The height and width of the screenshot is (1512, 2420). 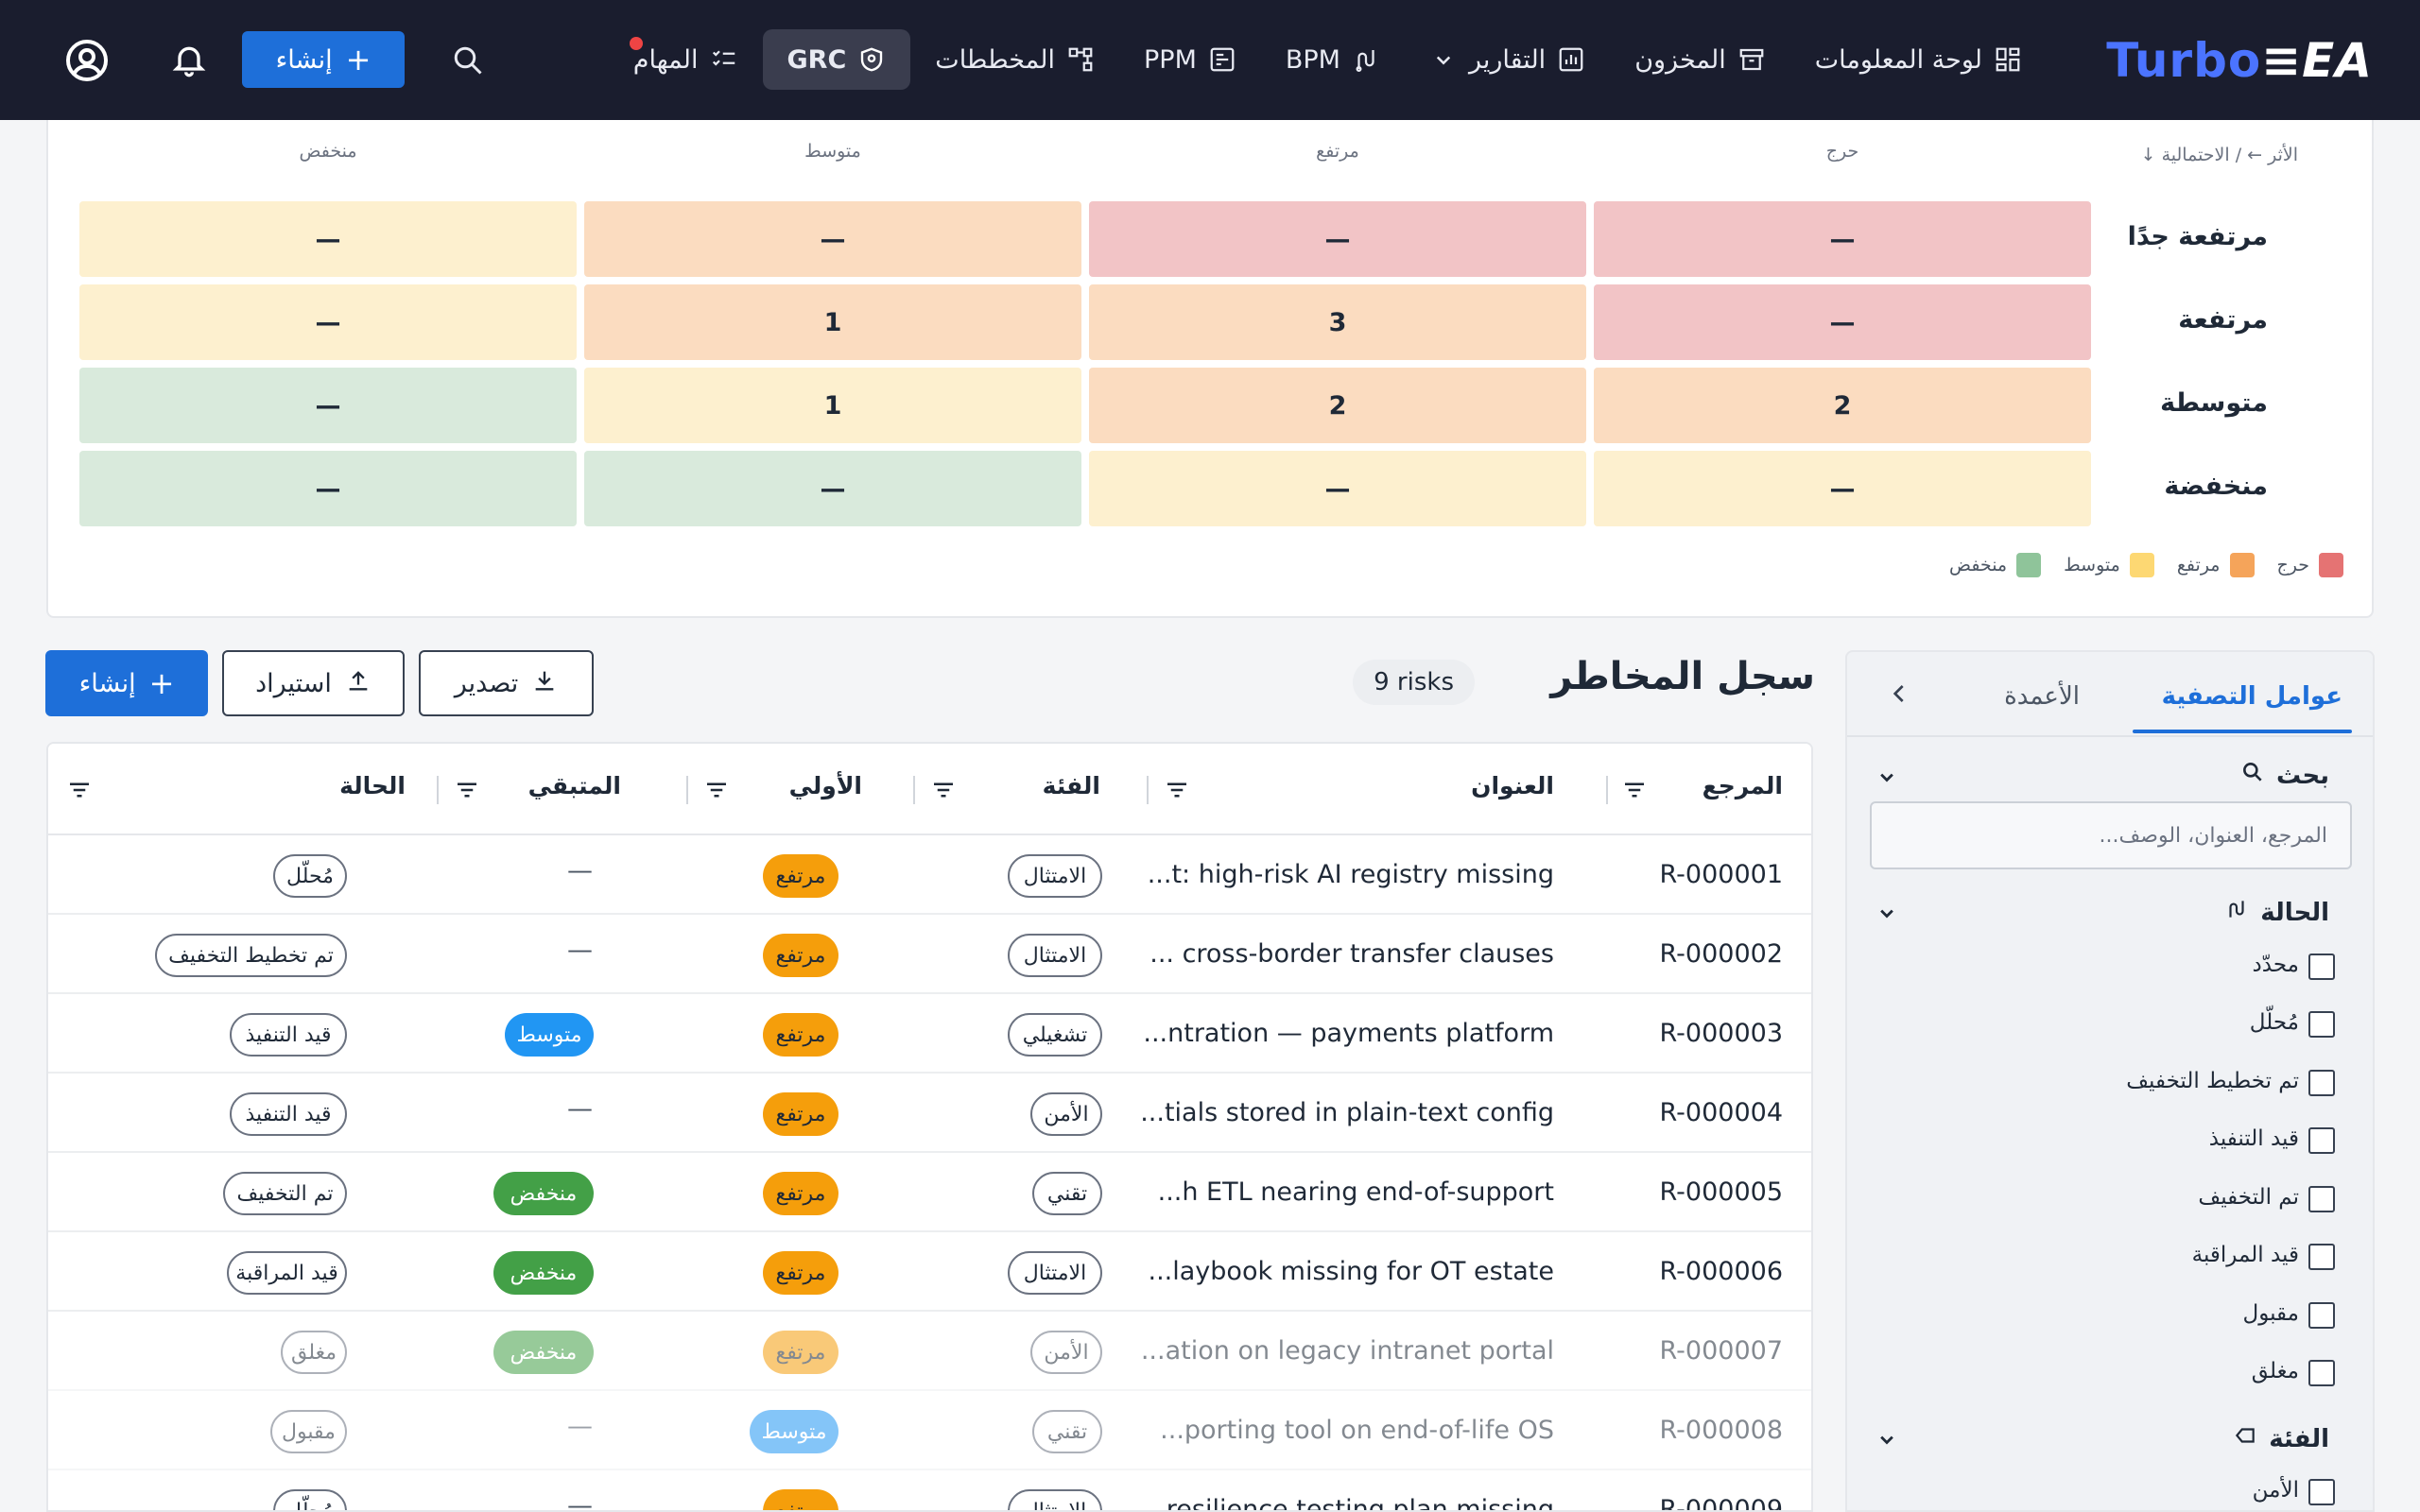 I want to click on risk-title: ...h ETL nearing end-of-support, so click(x=1355, y=1192).